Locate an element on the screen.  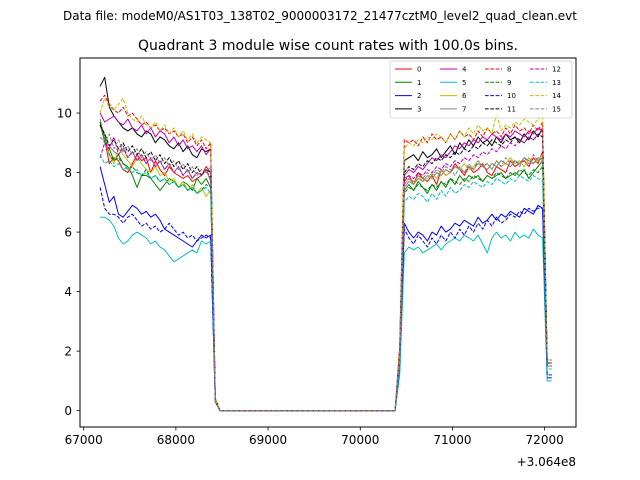
legend-box is located at coordinates (481, 89).